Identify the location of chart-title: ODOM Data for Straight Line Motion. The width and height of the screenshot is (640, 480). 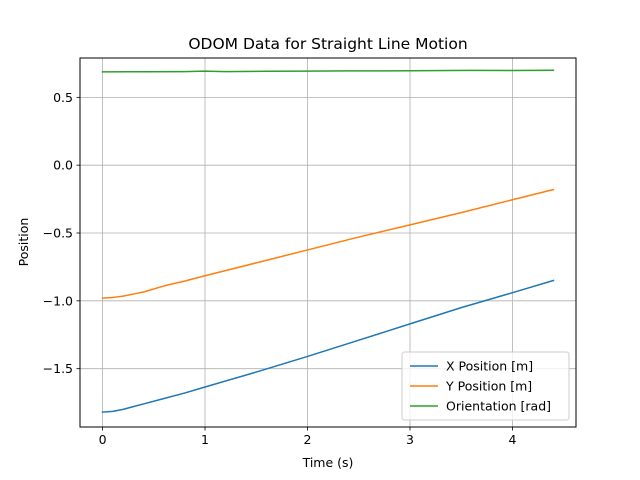
(327, 44).